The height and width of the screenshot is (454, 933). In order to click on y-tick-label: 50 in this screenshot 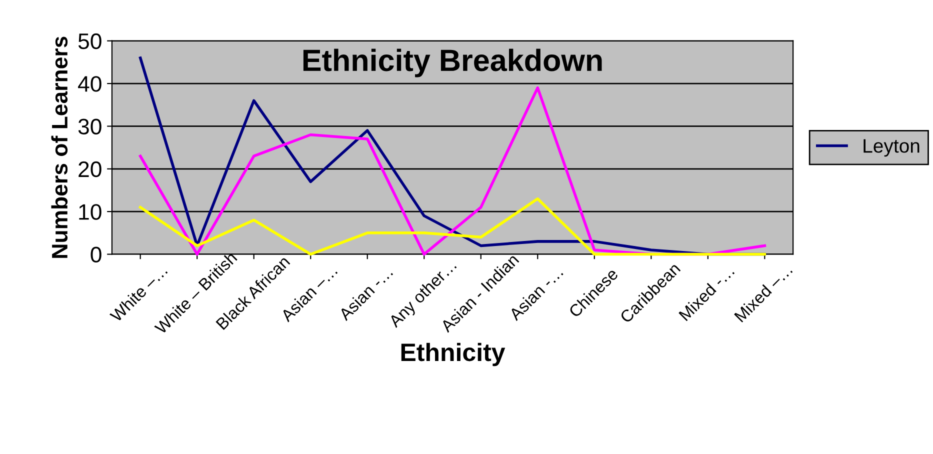, I will do `click(90, 41)`.